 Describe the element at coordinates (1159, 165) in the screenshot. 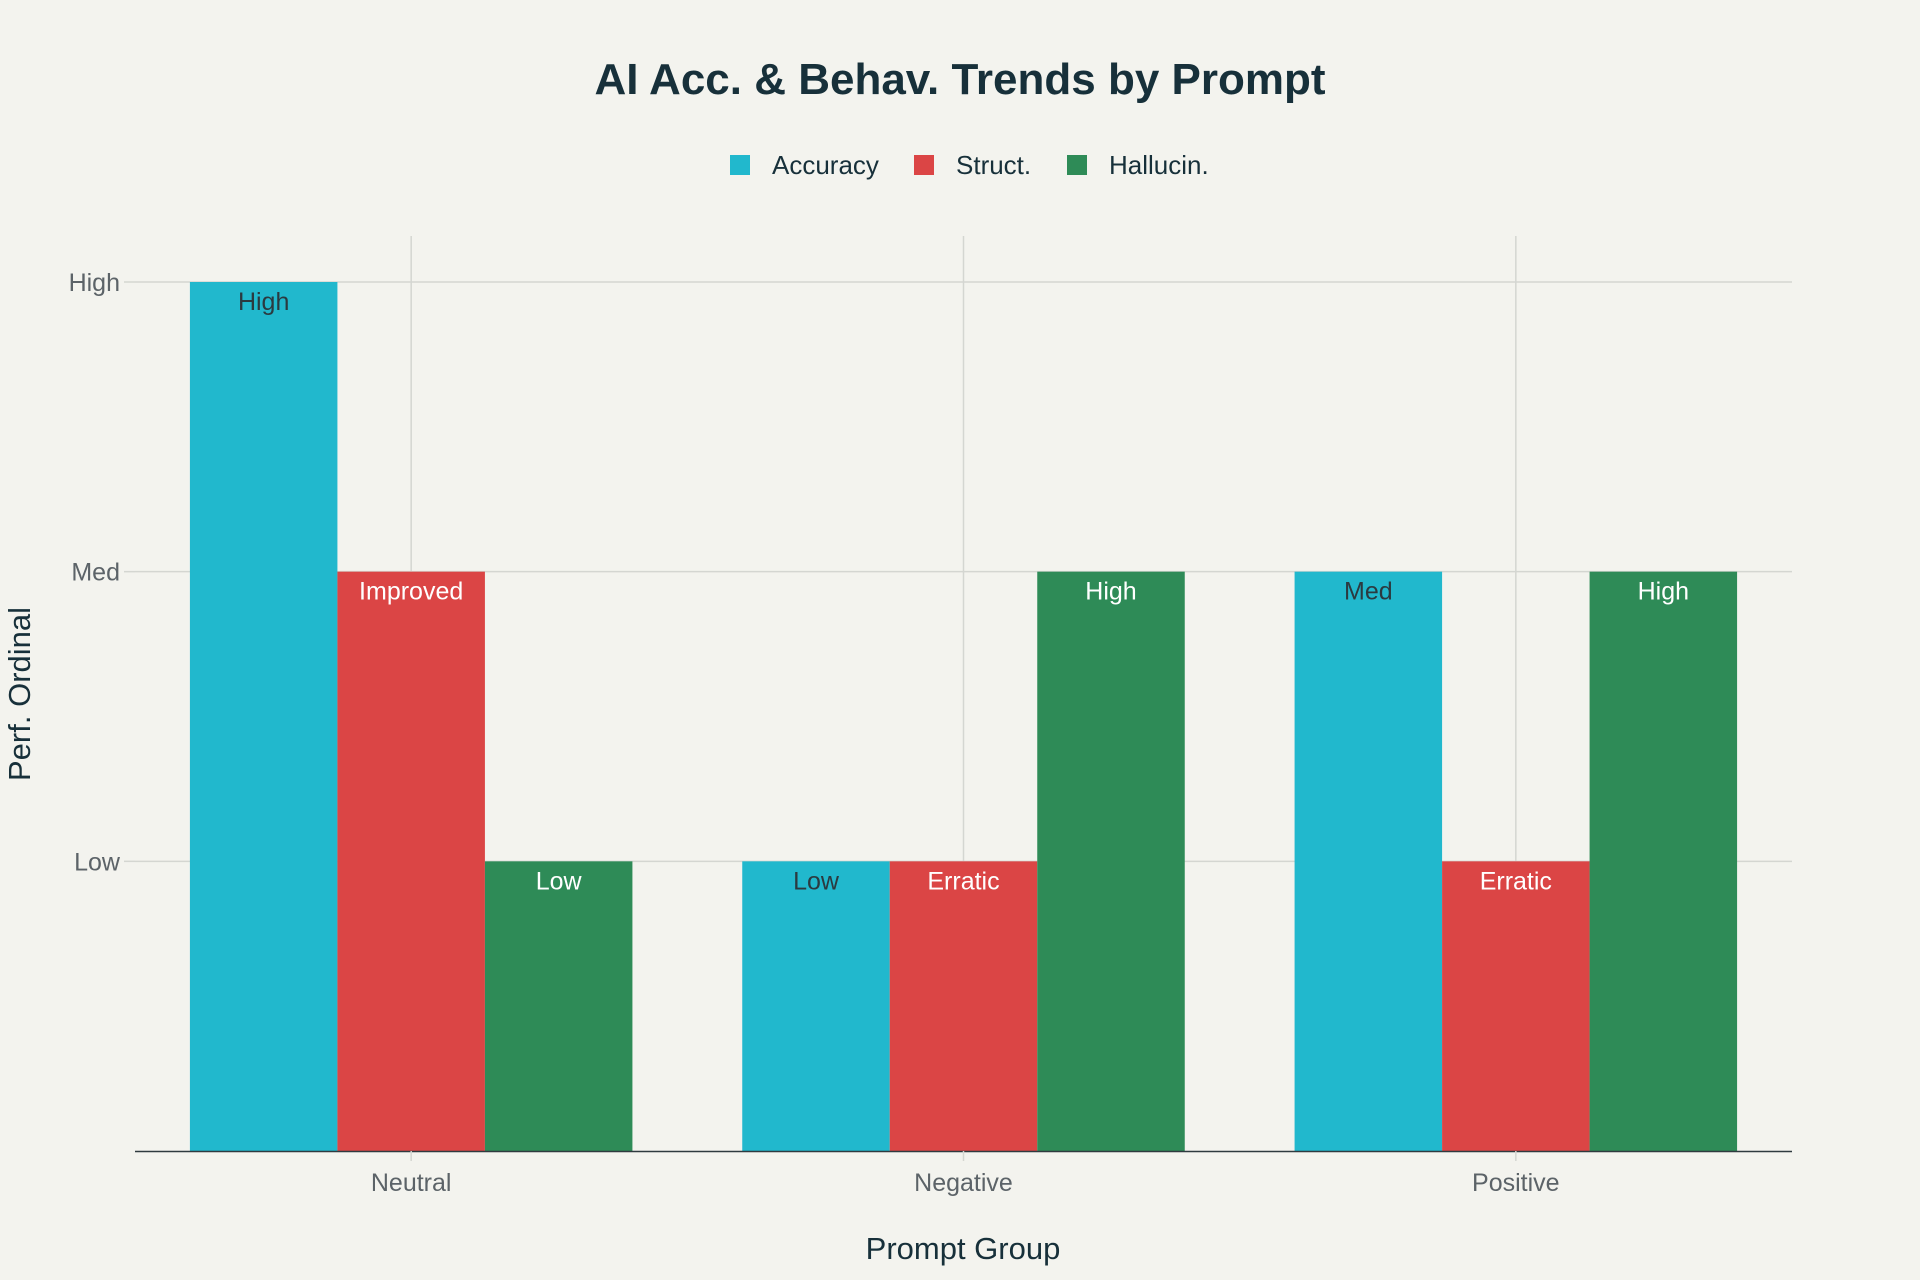

I see `legend-label: Hallucin.` at that location.